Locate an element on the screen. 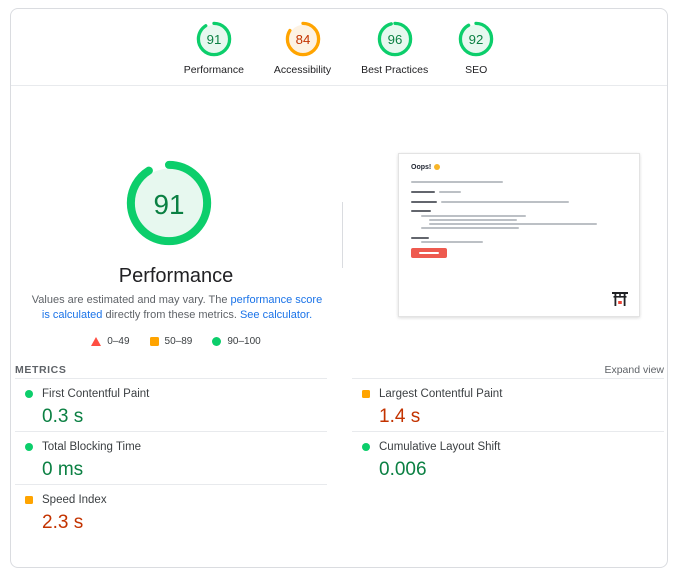 This screenshot has height=568, width=680. metric-cumulative-layout-shift: Cumulative Layout Shift 0.006 is located at coordinates (508, 457).